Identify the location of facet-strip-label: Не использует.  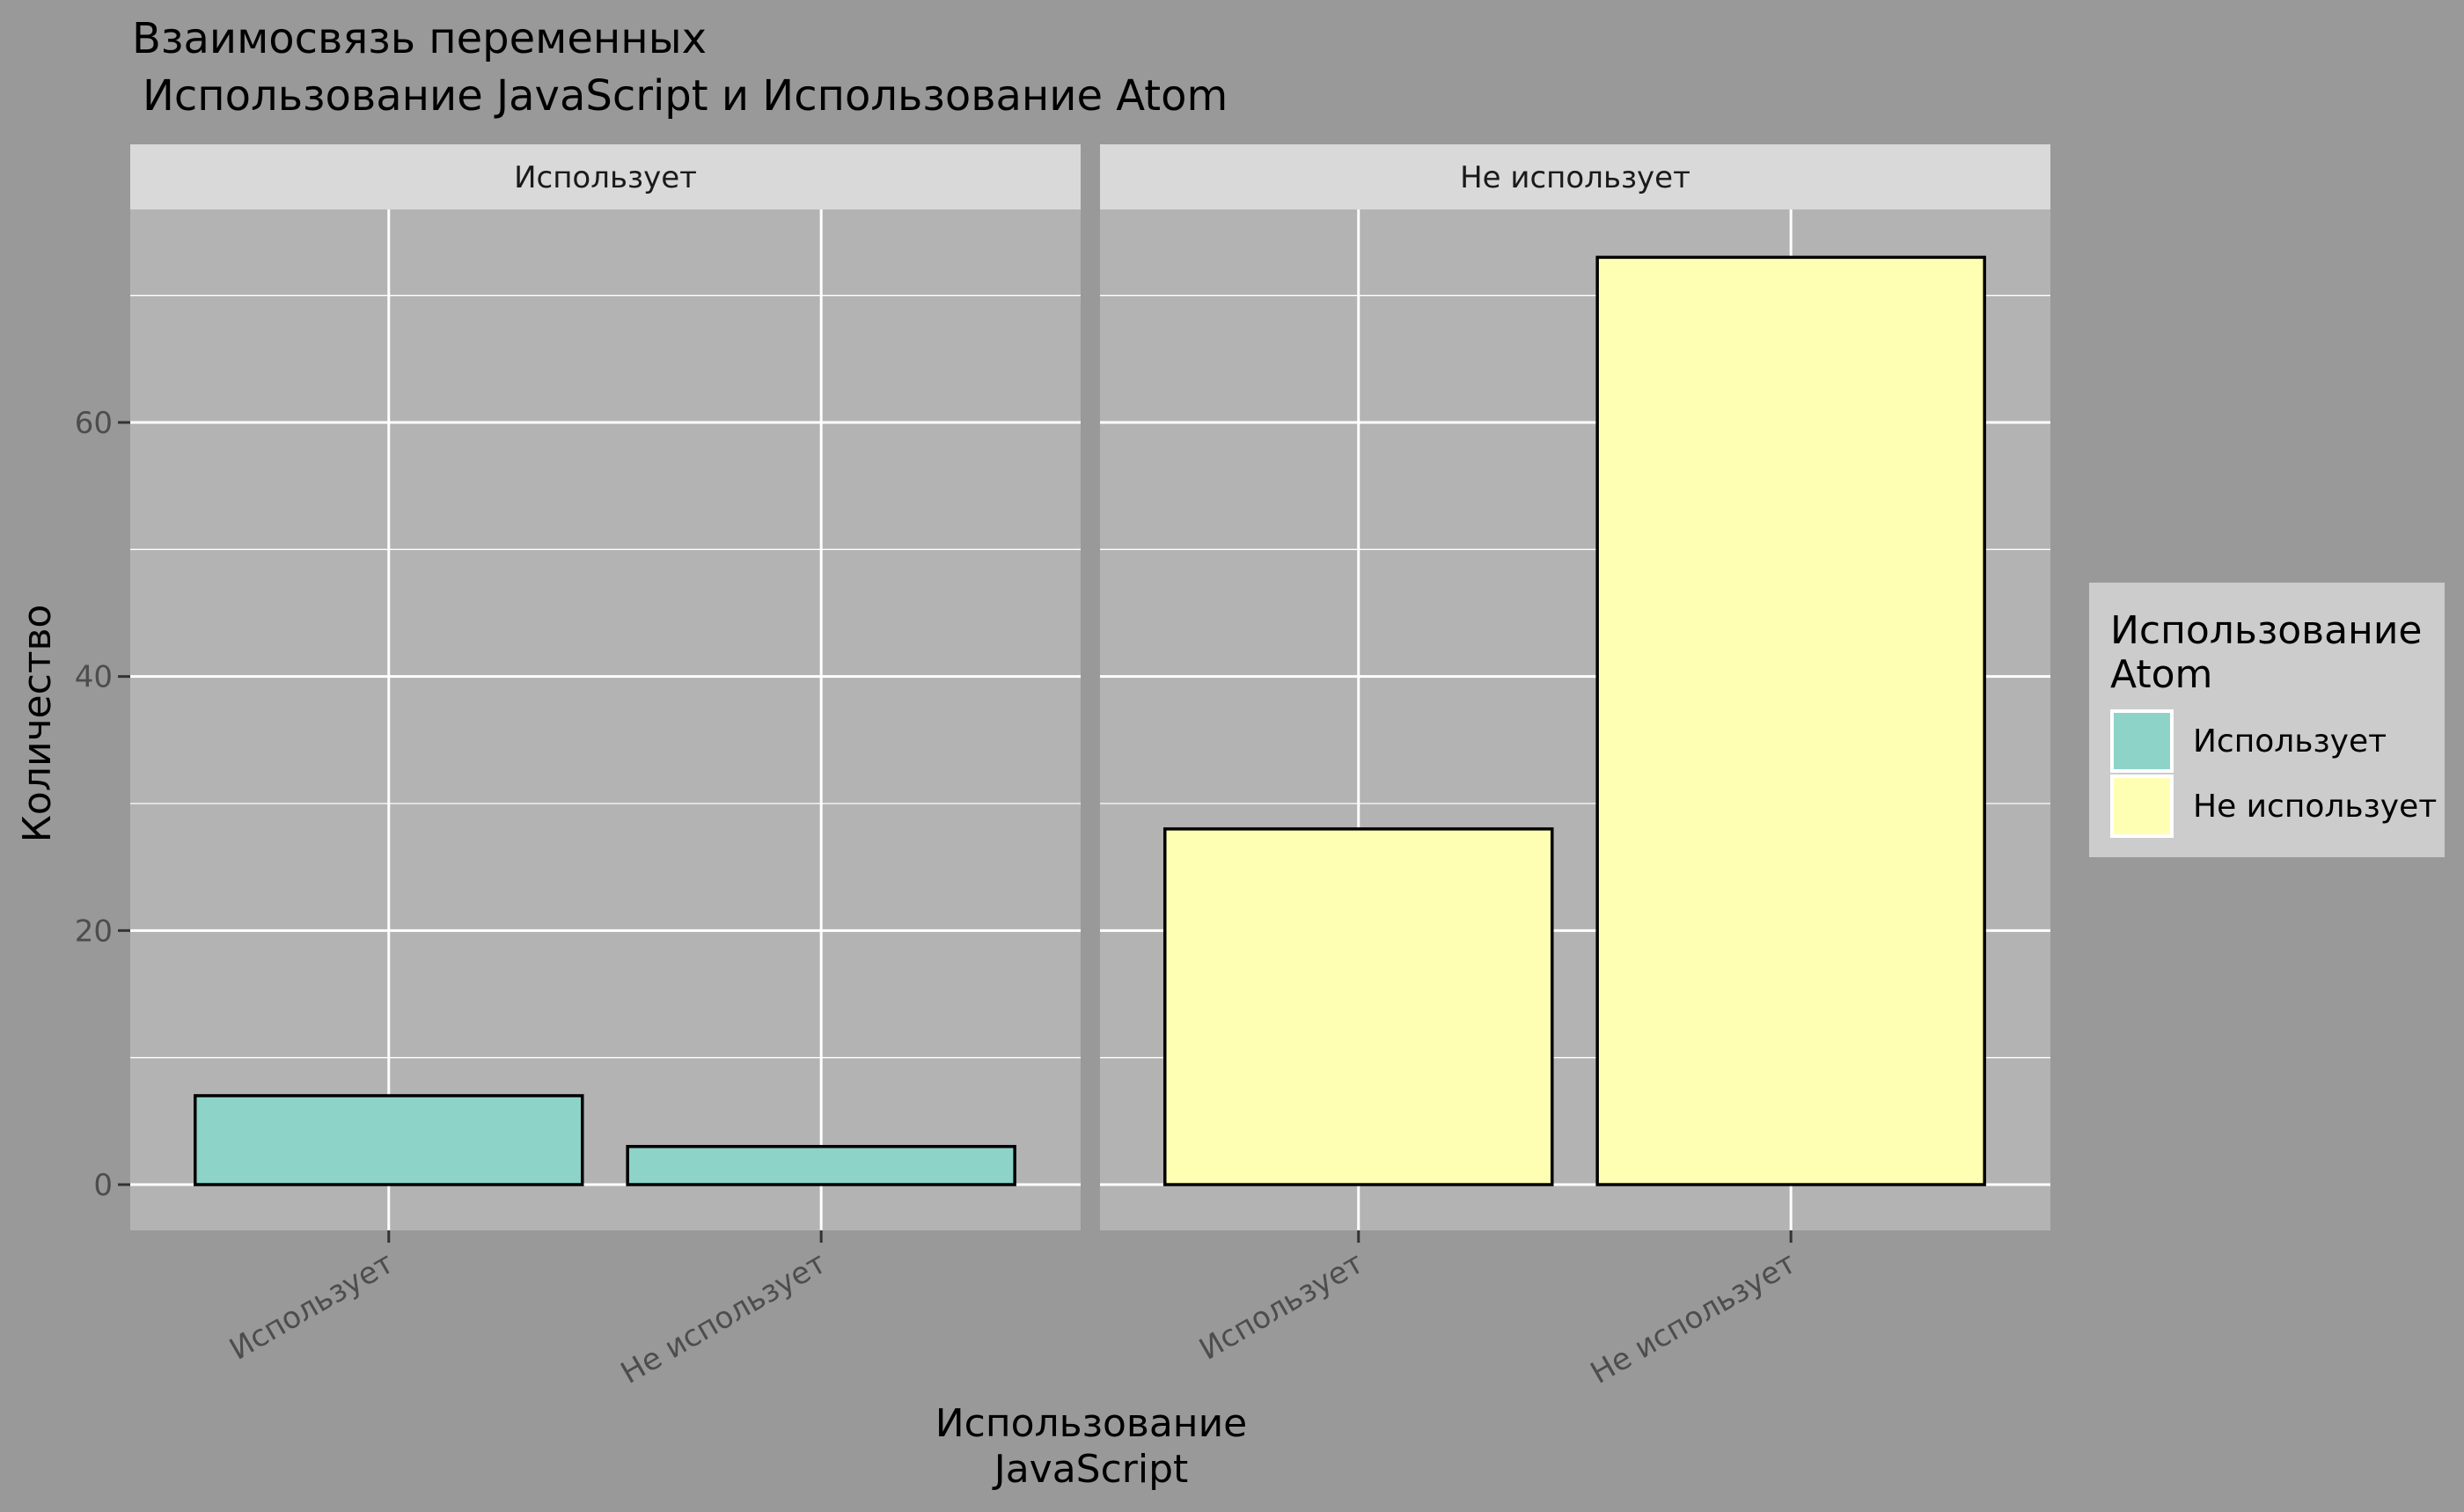
(1575, 177).